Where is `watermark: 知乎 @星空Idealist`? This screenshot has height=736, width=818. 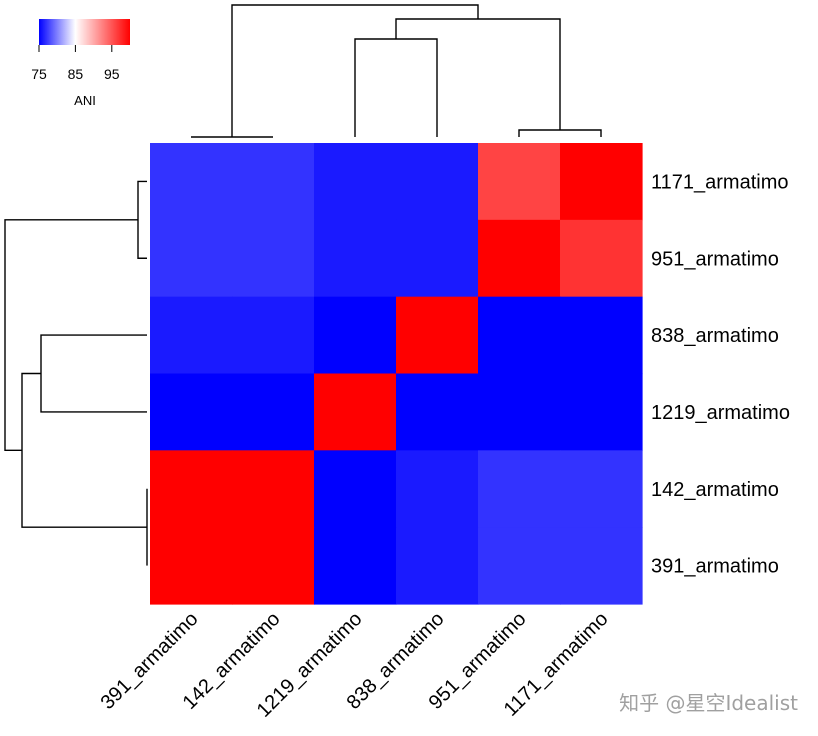 watermark: 知乎 @星空Idealist is located at coordinates (708, 703).